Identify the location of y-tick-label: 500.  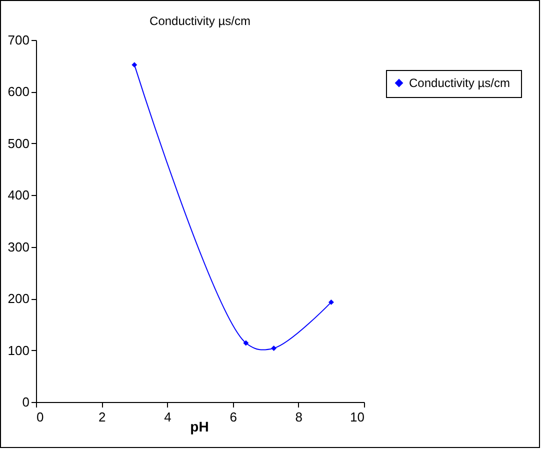
(19, 143).